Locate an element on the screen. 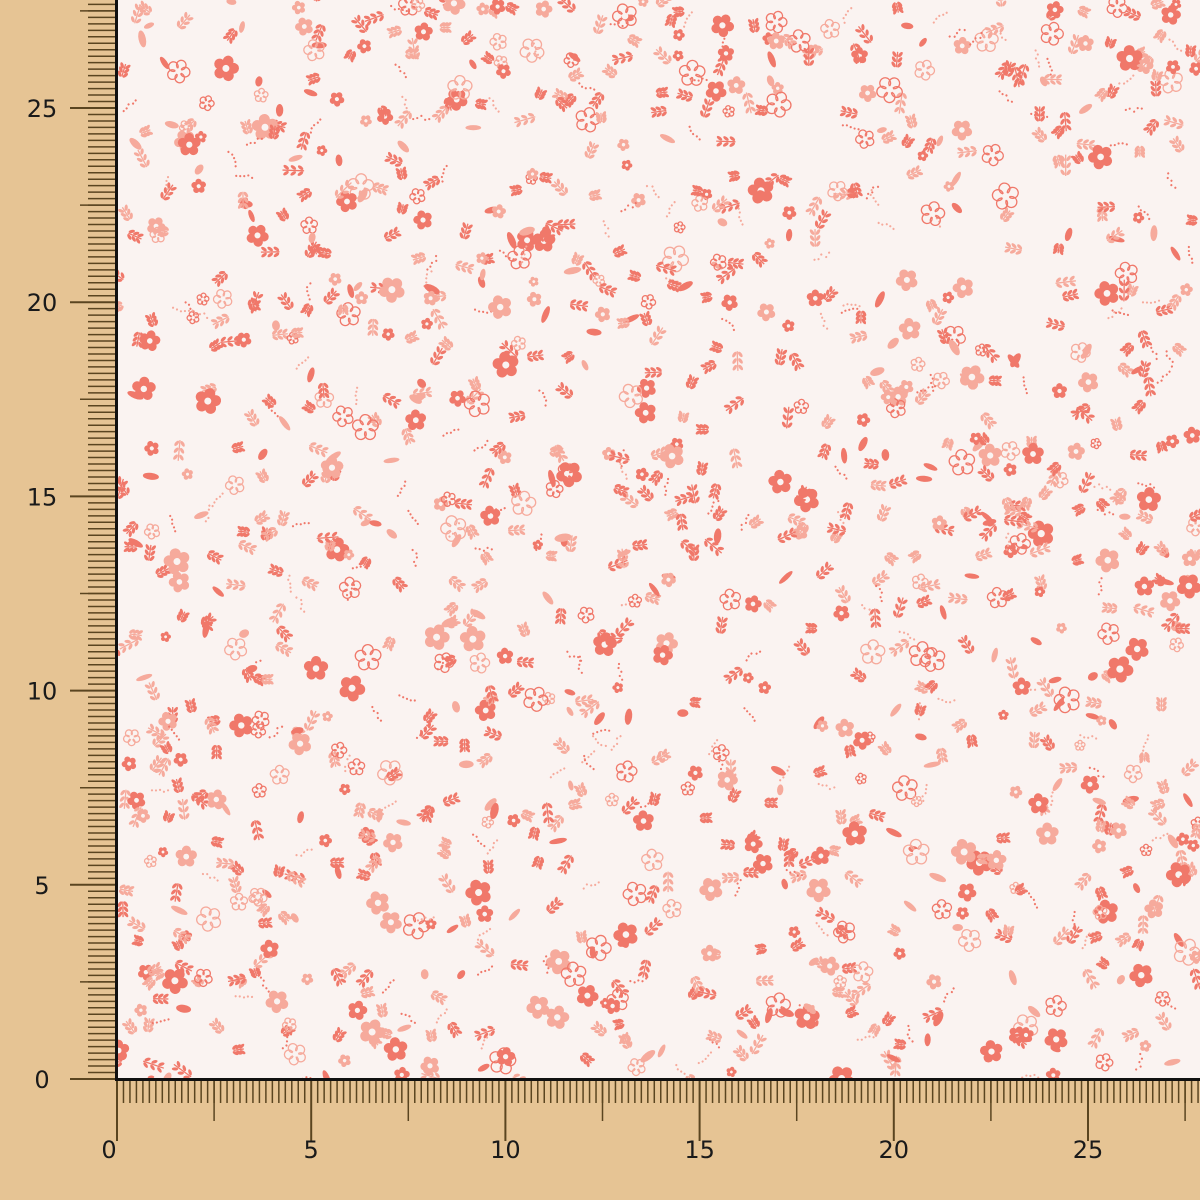 The image size is (1200, 1200). x-axis-label: 15 is located at coordinates (699, 1150).